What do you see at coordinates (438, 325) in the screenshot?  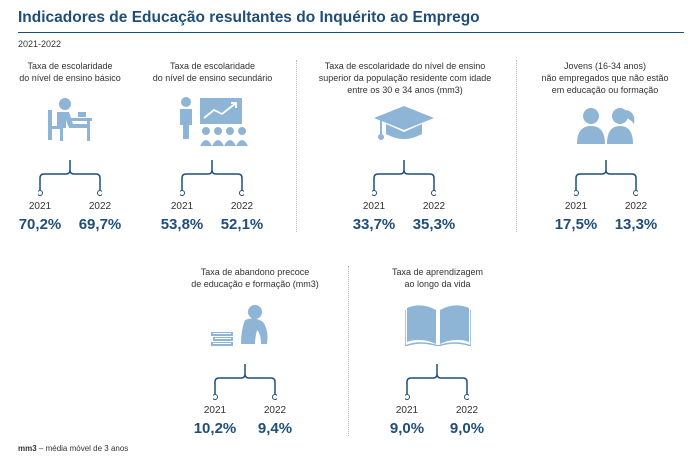 I see `open-book-icon` at bounding box center [438, 325].